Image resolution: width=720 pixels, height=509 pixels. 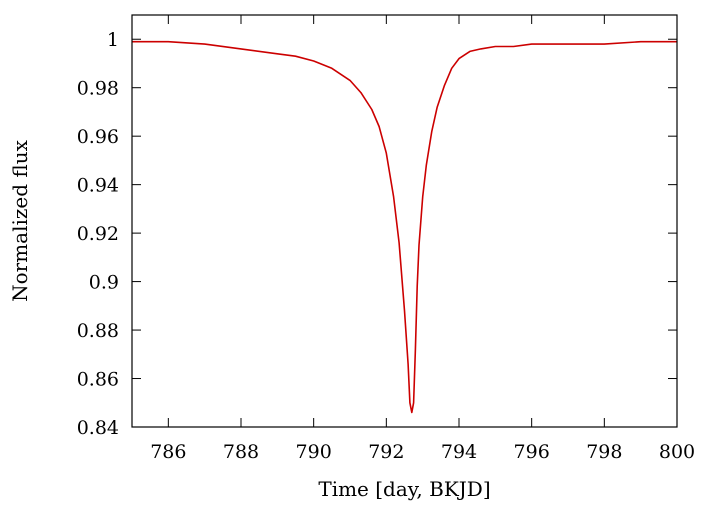 What do you see at coordinates (241, 452) in the screenshot?
I see `x-tick-label: 788` at bounding box center [241, 452].